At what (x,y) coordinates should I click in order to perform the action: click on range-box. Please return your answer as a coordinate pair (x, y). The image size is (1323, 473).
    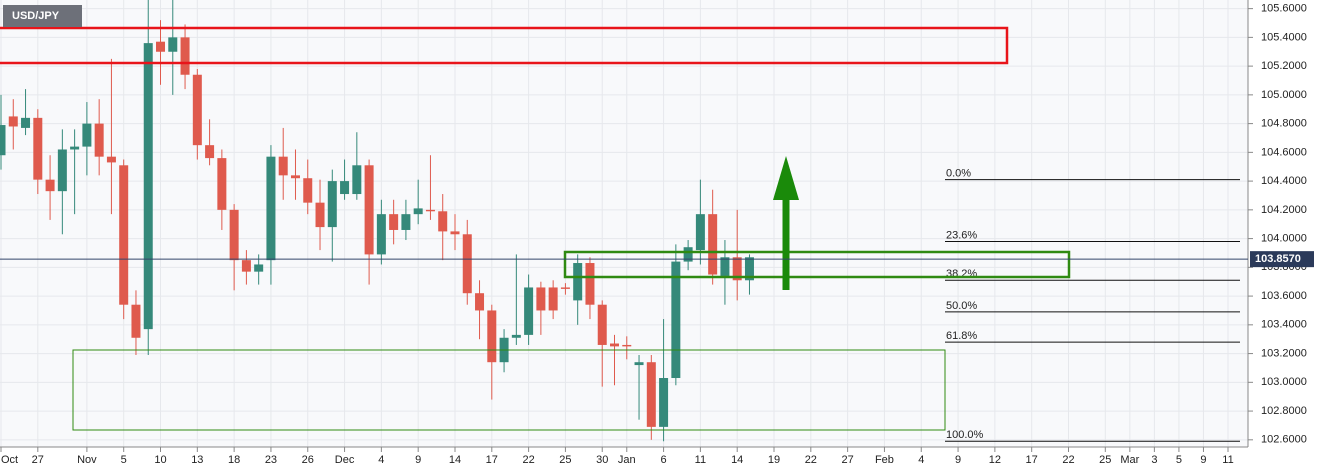
    Looking at the image, I should click on (817, 264).